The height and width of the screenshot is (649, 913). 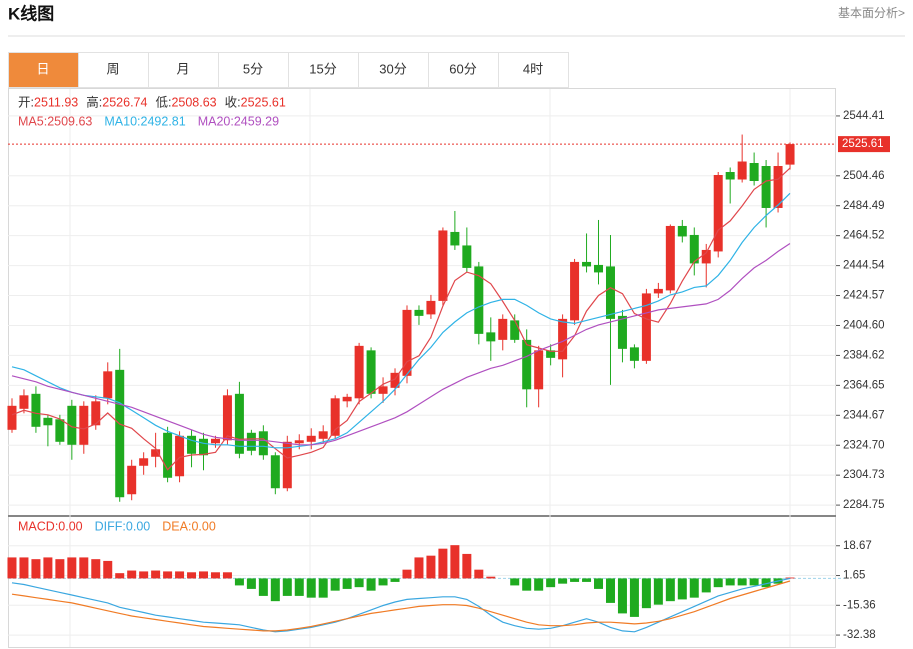 What do you see at coordinates (123, 526) in the screenshot?
I see `legend-sep: :` at bounding box center [123, 526].